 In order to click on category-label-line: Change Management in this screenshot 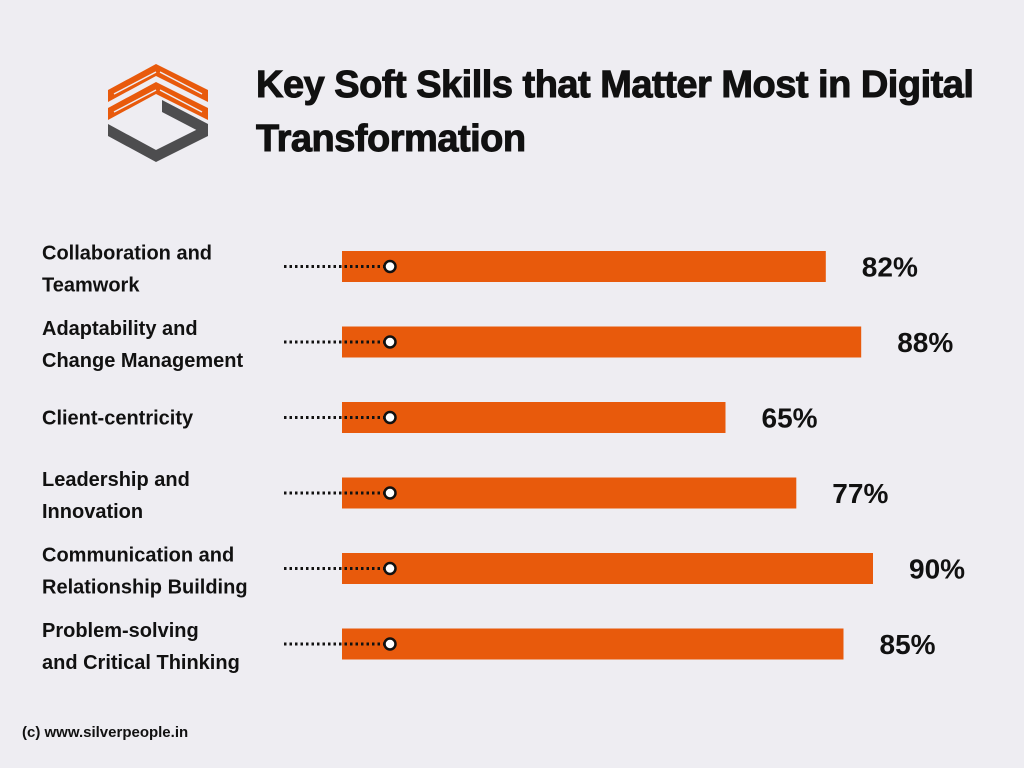, I will do `click(142, 361)`.